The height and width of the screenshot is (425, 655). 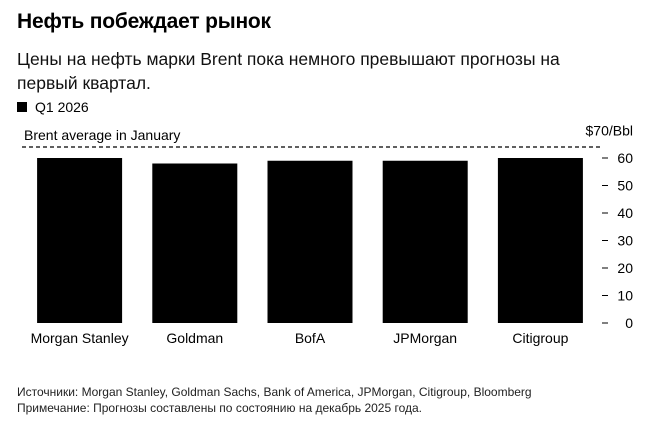 I want to click on x-tick-label: BofA, so click(x=310, y=338).